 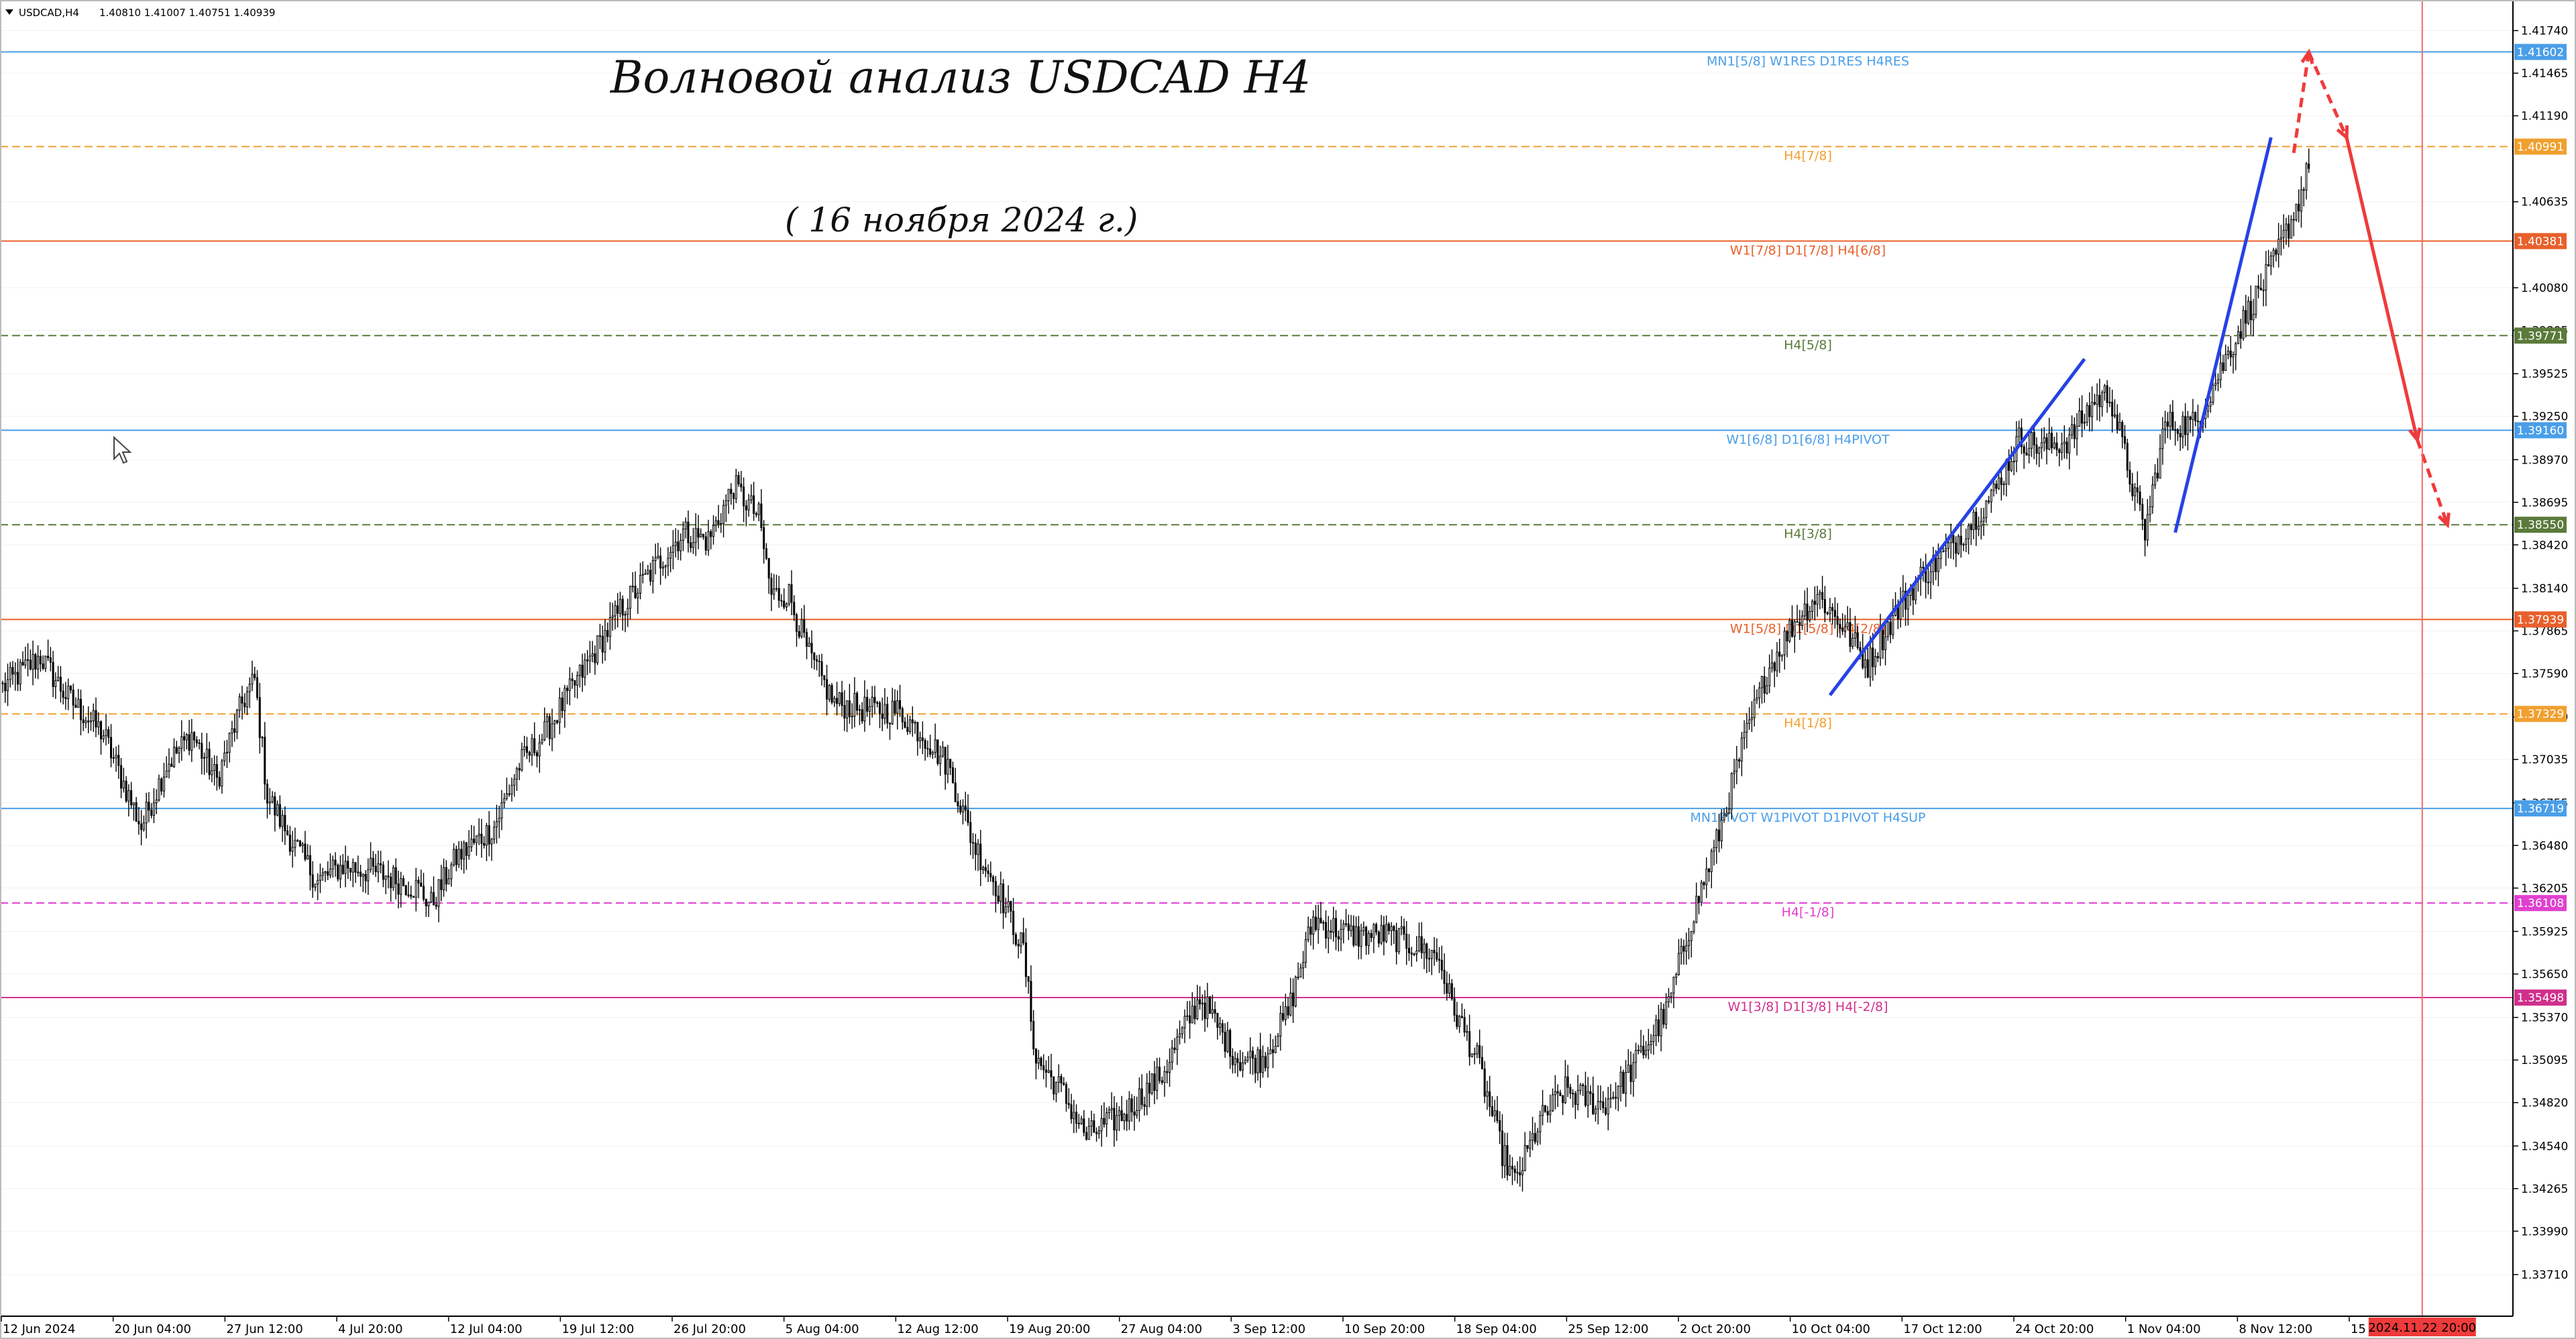 What do you see at coordinates (597, 1329) in the screenshot?
I see `x-tick-label: 19 Jul 12:00` at bounding box center [597, 1329].